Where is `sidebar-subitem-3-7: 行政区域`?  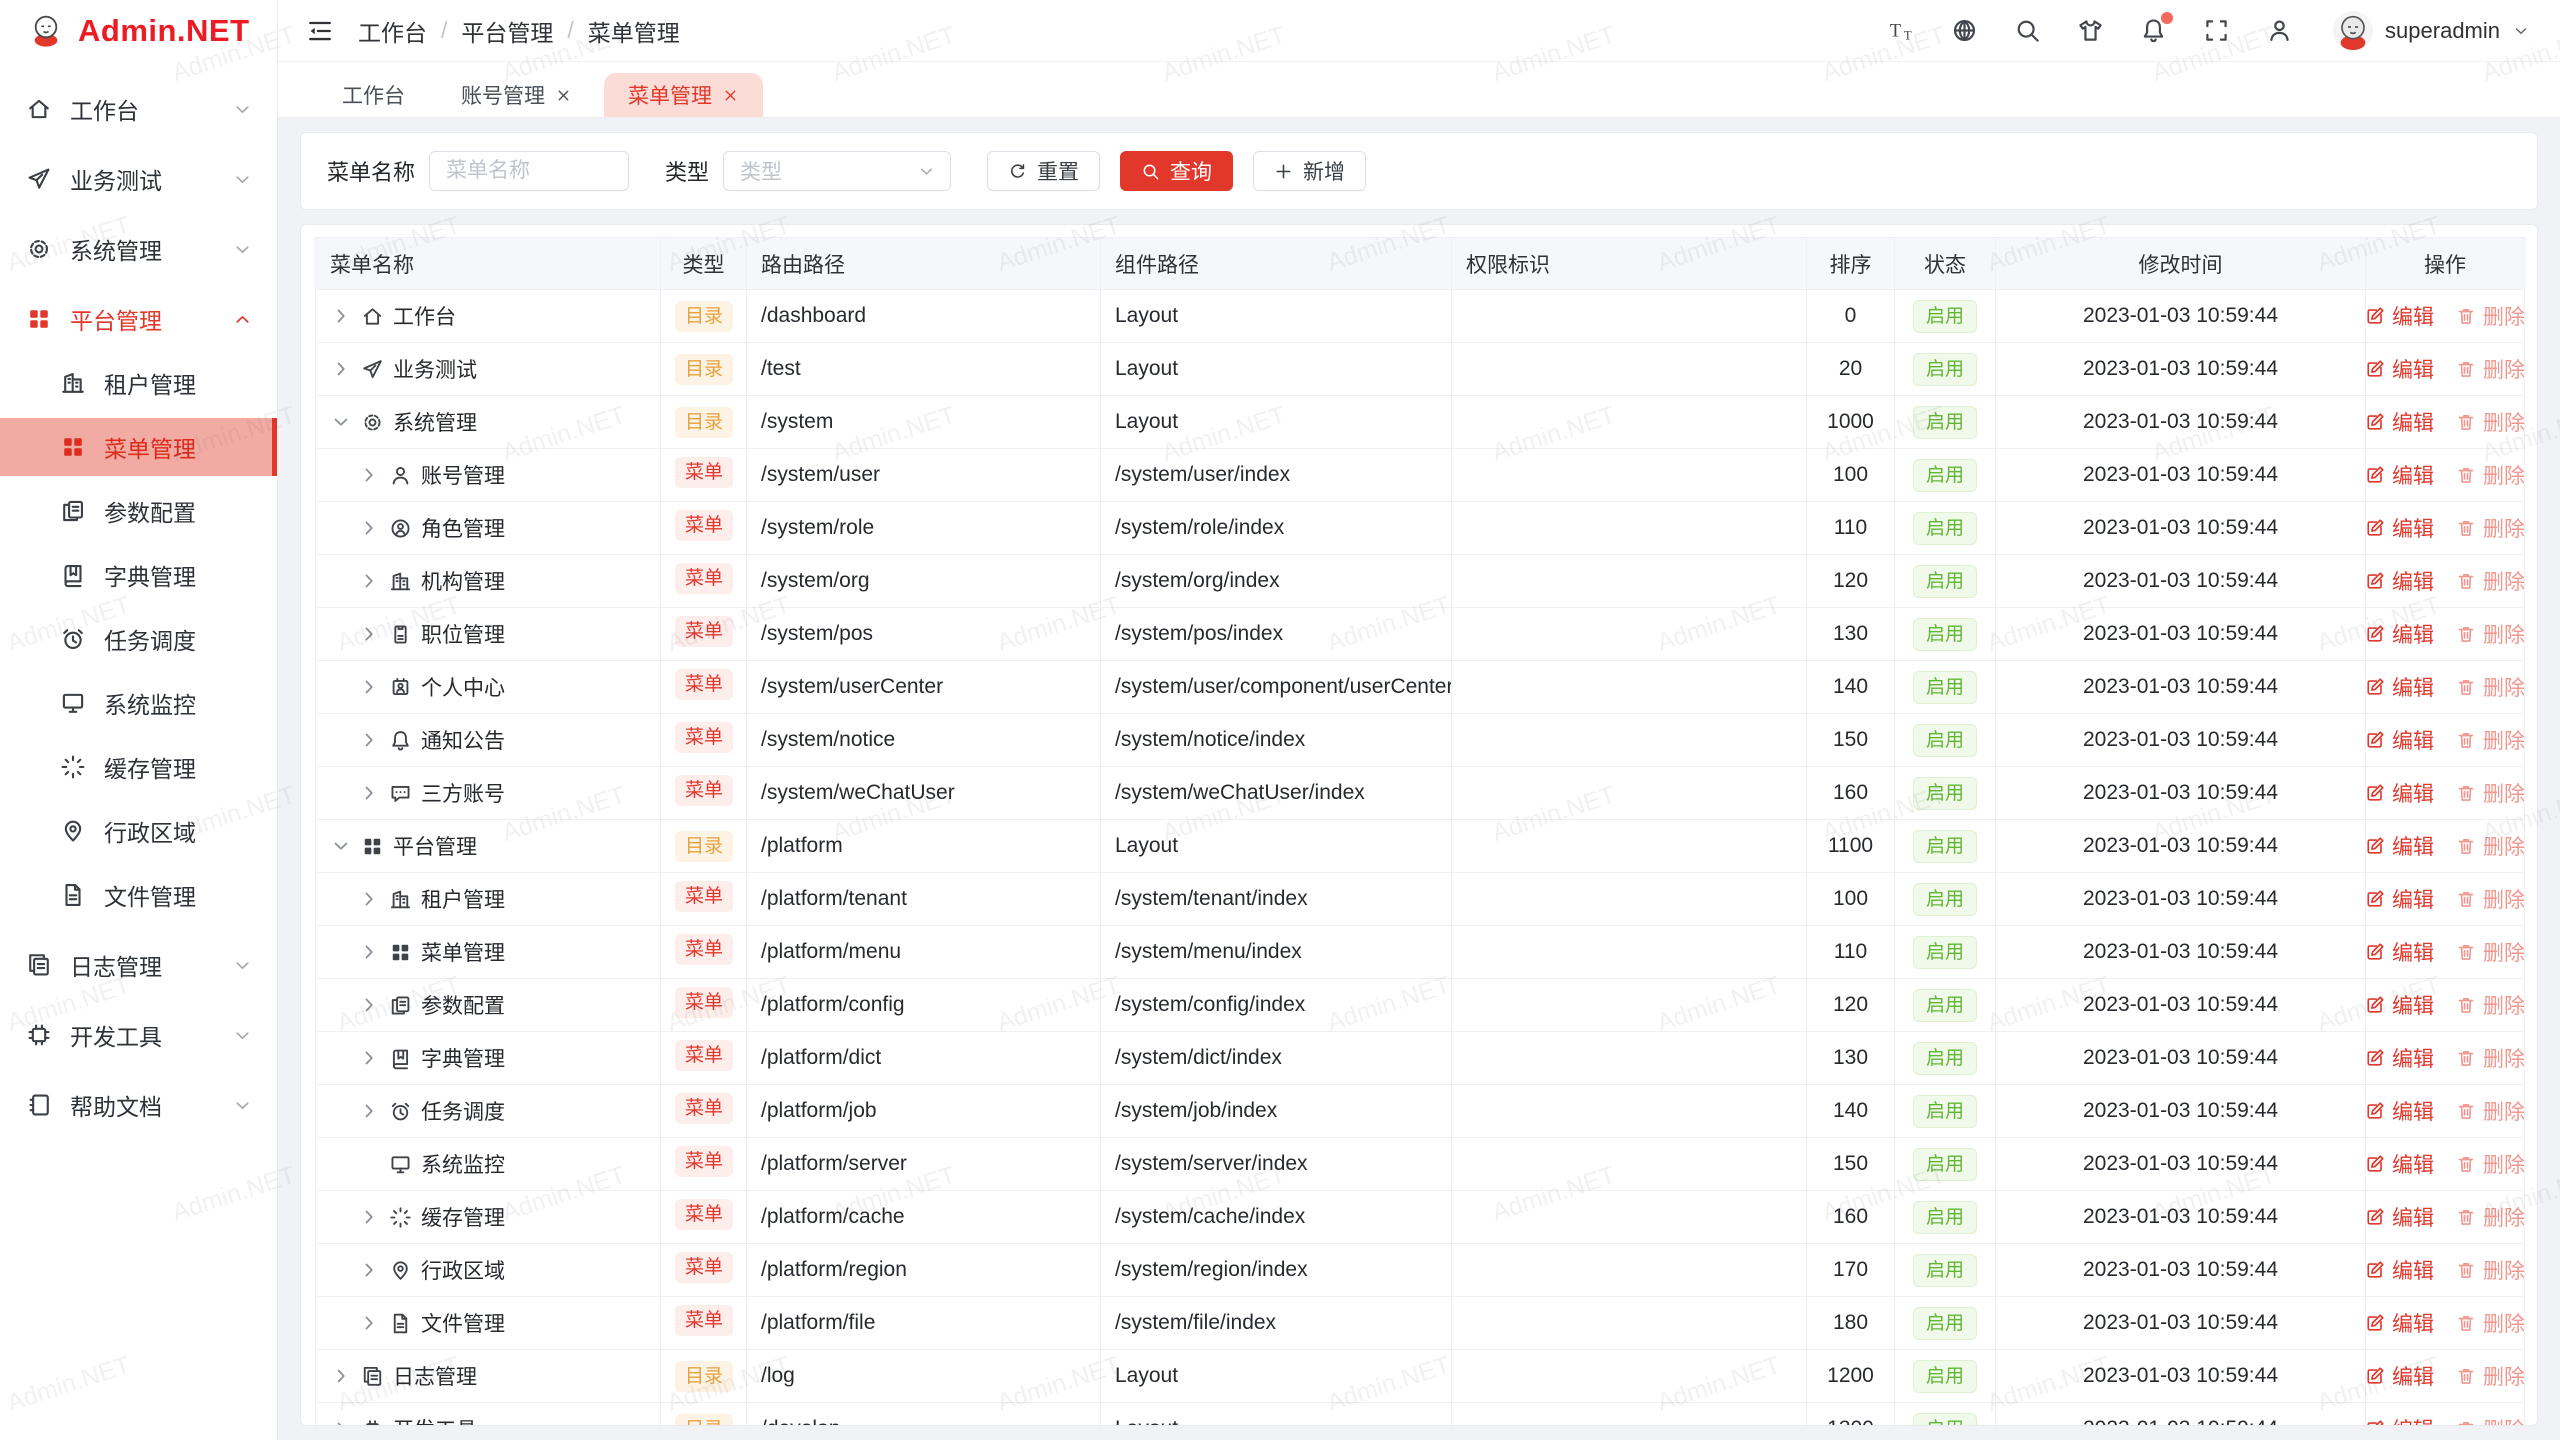 sidebar-subitem-3-7: 行政区域 is located at coordinates (138, 831).